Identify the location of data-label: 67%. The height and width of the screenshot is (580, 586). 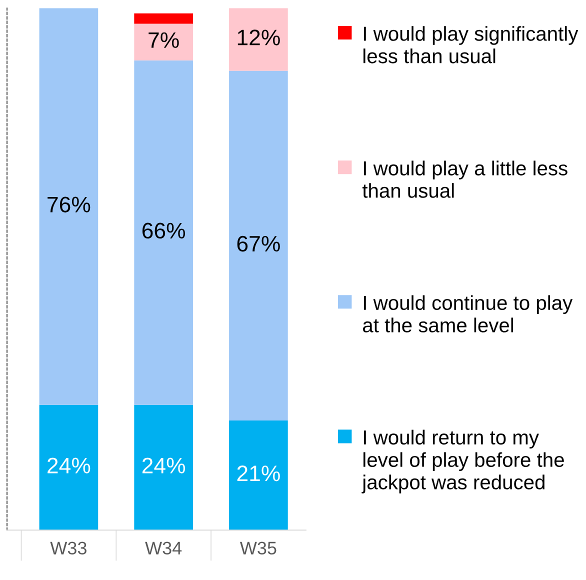
(258, 244).